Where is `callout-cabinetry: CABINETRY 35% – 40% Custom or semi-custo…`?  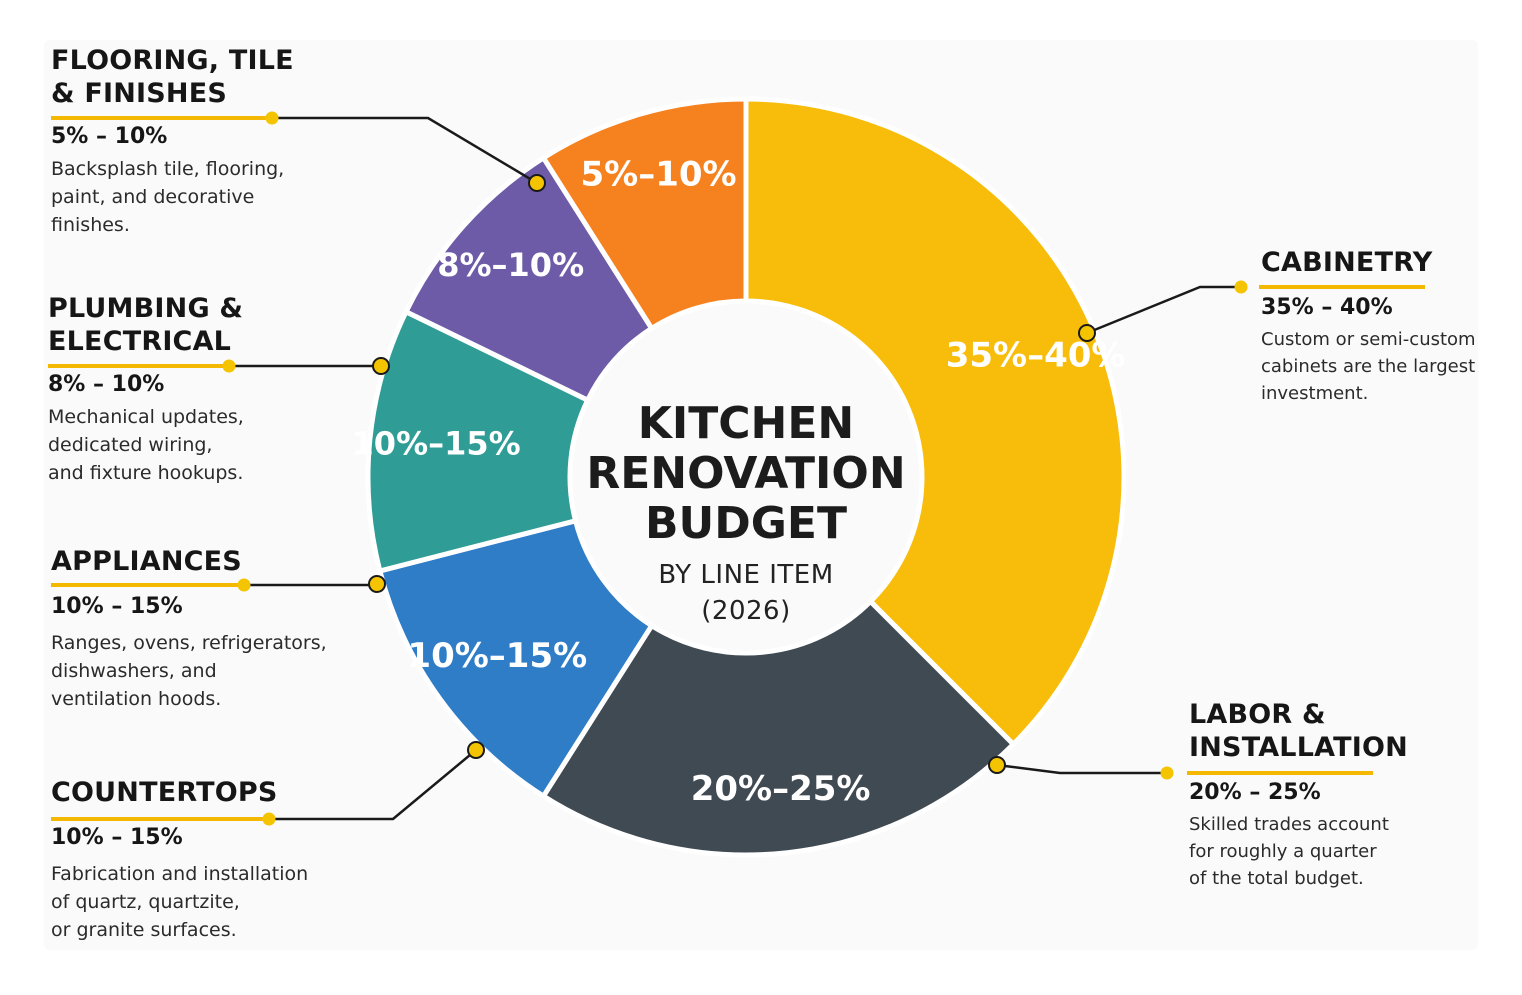
callout-cabinetry: CABINETRY 35% – 40% Custom or semi-custo… is located at coordinates (1368, 326).